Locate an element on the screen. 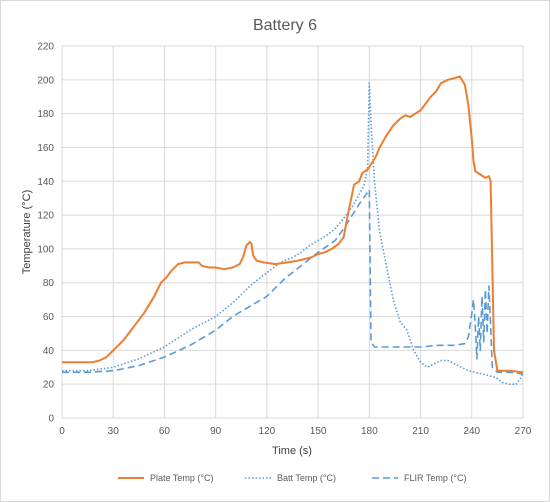 This screenshot has width=550, height=502. y-tick-labels: 0 20 40 60 80 100 120 140 160 180 200 220 is located at coordinates (45, 233).